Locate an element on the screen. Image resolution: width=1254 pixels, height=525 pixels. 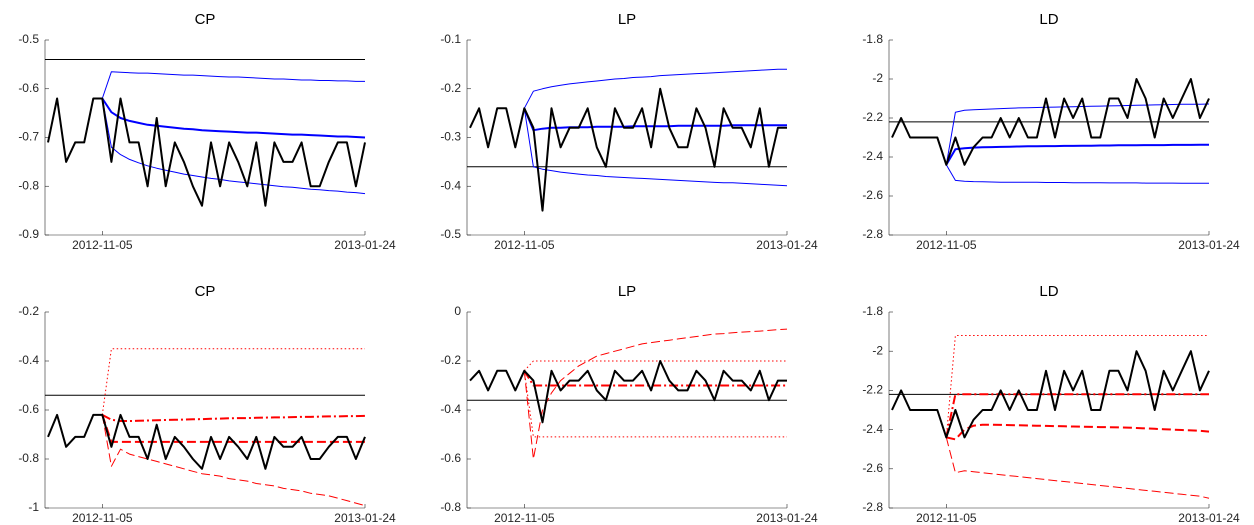
y-tick-label: 0 is located at coordinates (457, 311).